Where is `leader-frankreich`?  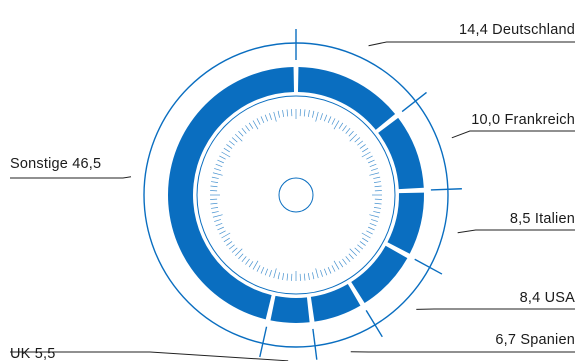 leader-frankreich is located at coordinates (513, 134).